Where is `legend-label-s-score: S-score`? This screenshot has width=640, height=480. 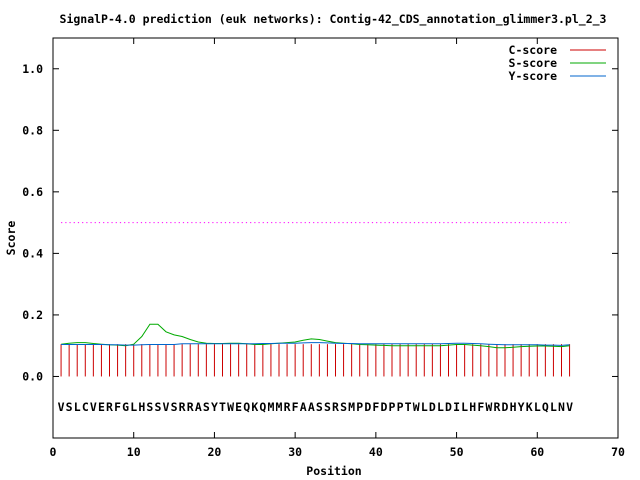 legend-label-s-score: S-score is located at coordinates (533, 63).